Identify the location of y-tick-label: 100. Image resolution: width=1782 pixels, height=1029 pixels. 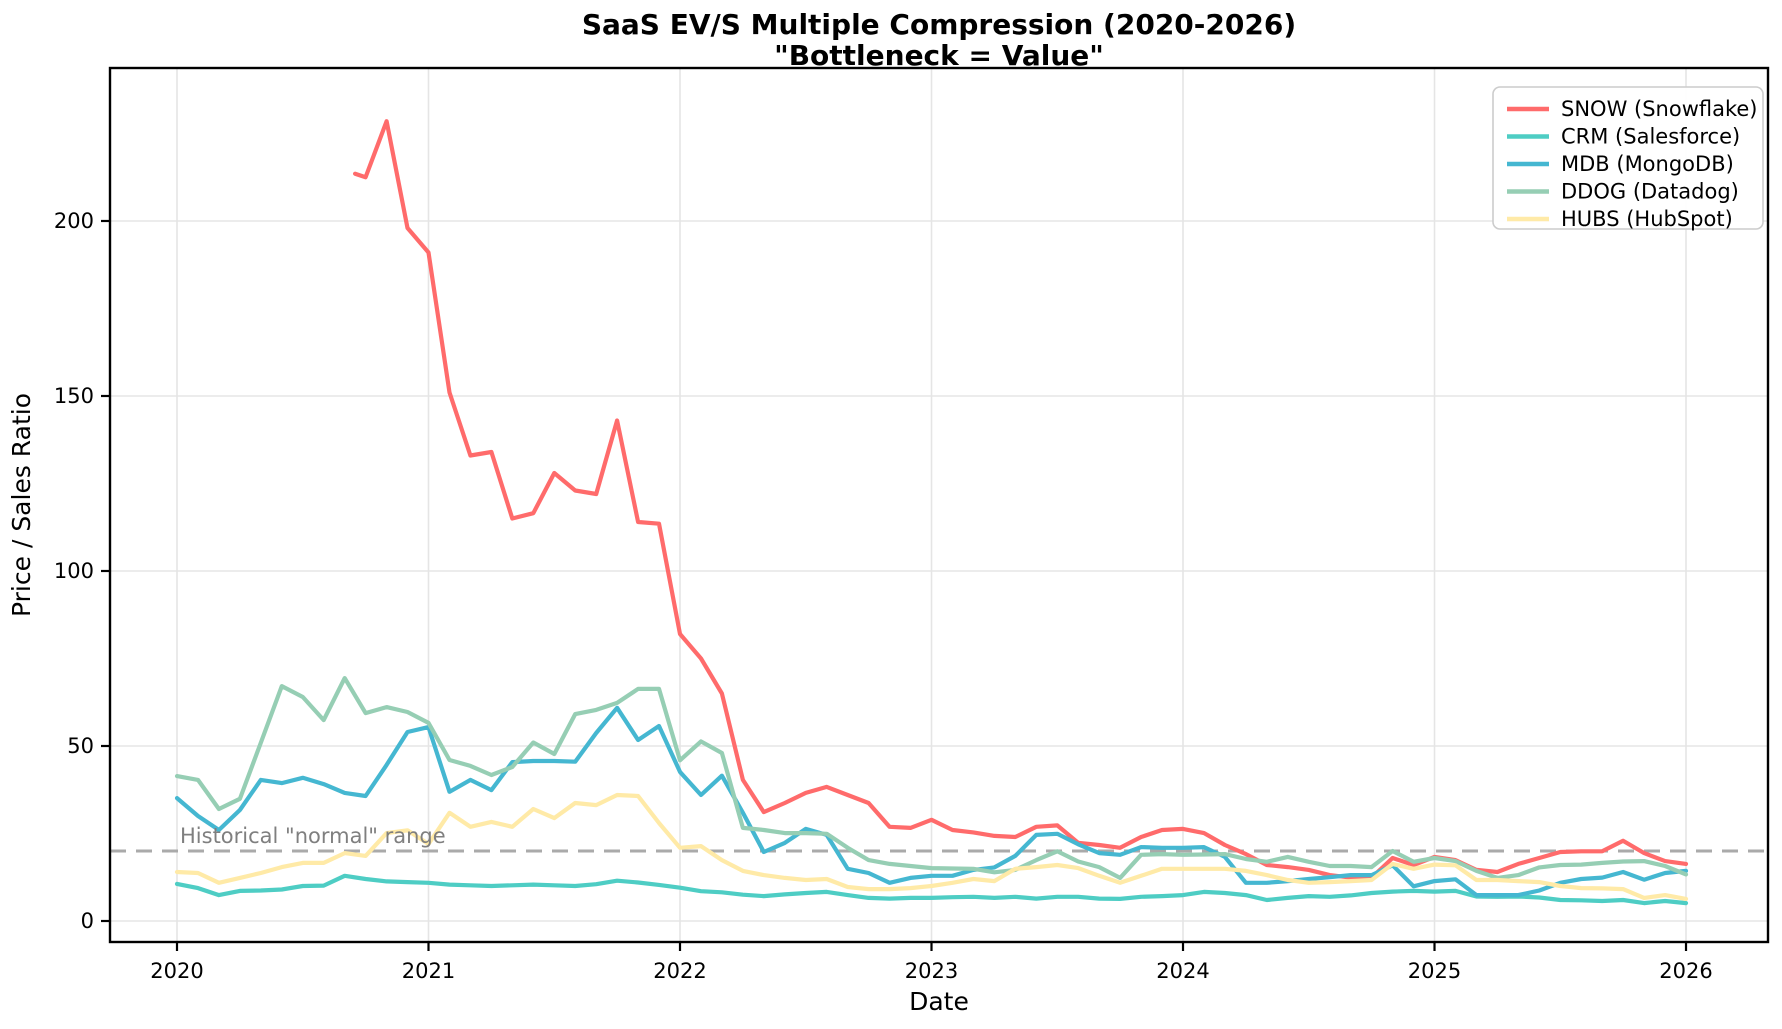
(74, 571).